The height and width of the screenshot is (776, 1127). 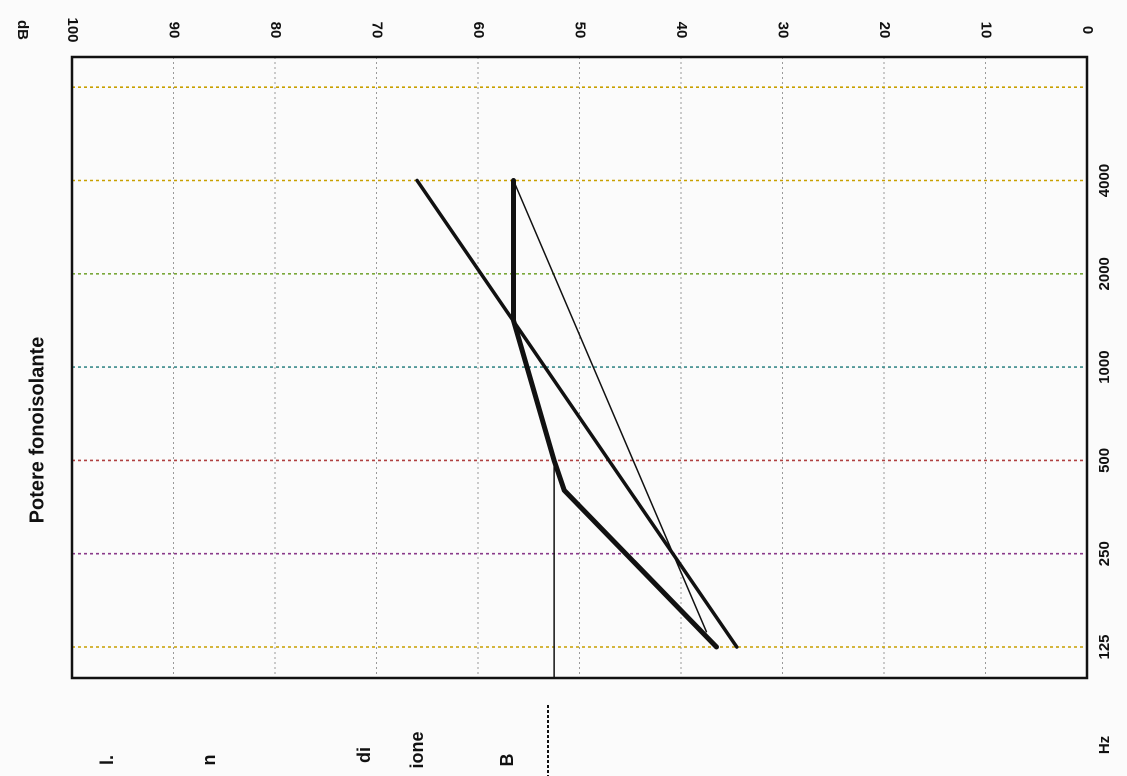 What do you see at coordinates (275, 30) in the screenshot?
I see `db-tick-label: 80` at bounding box center [275, 30].